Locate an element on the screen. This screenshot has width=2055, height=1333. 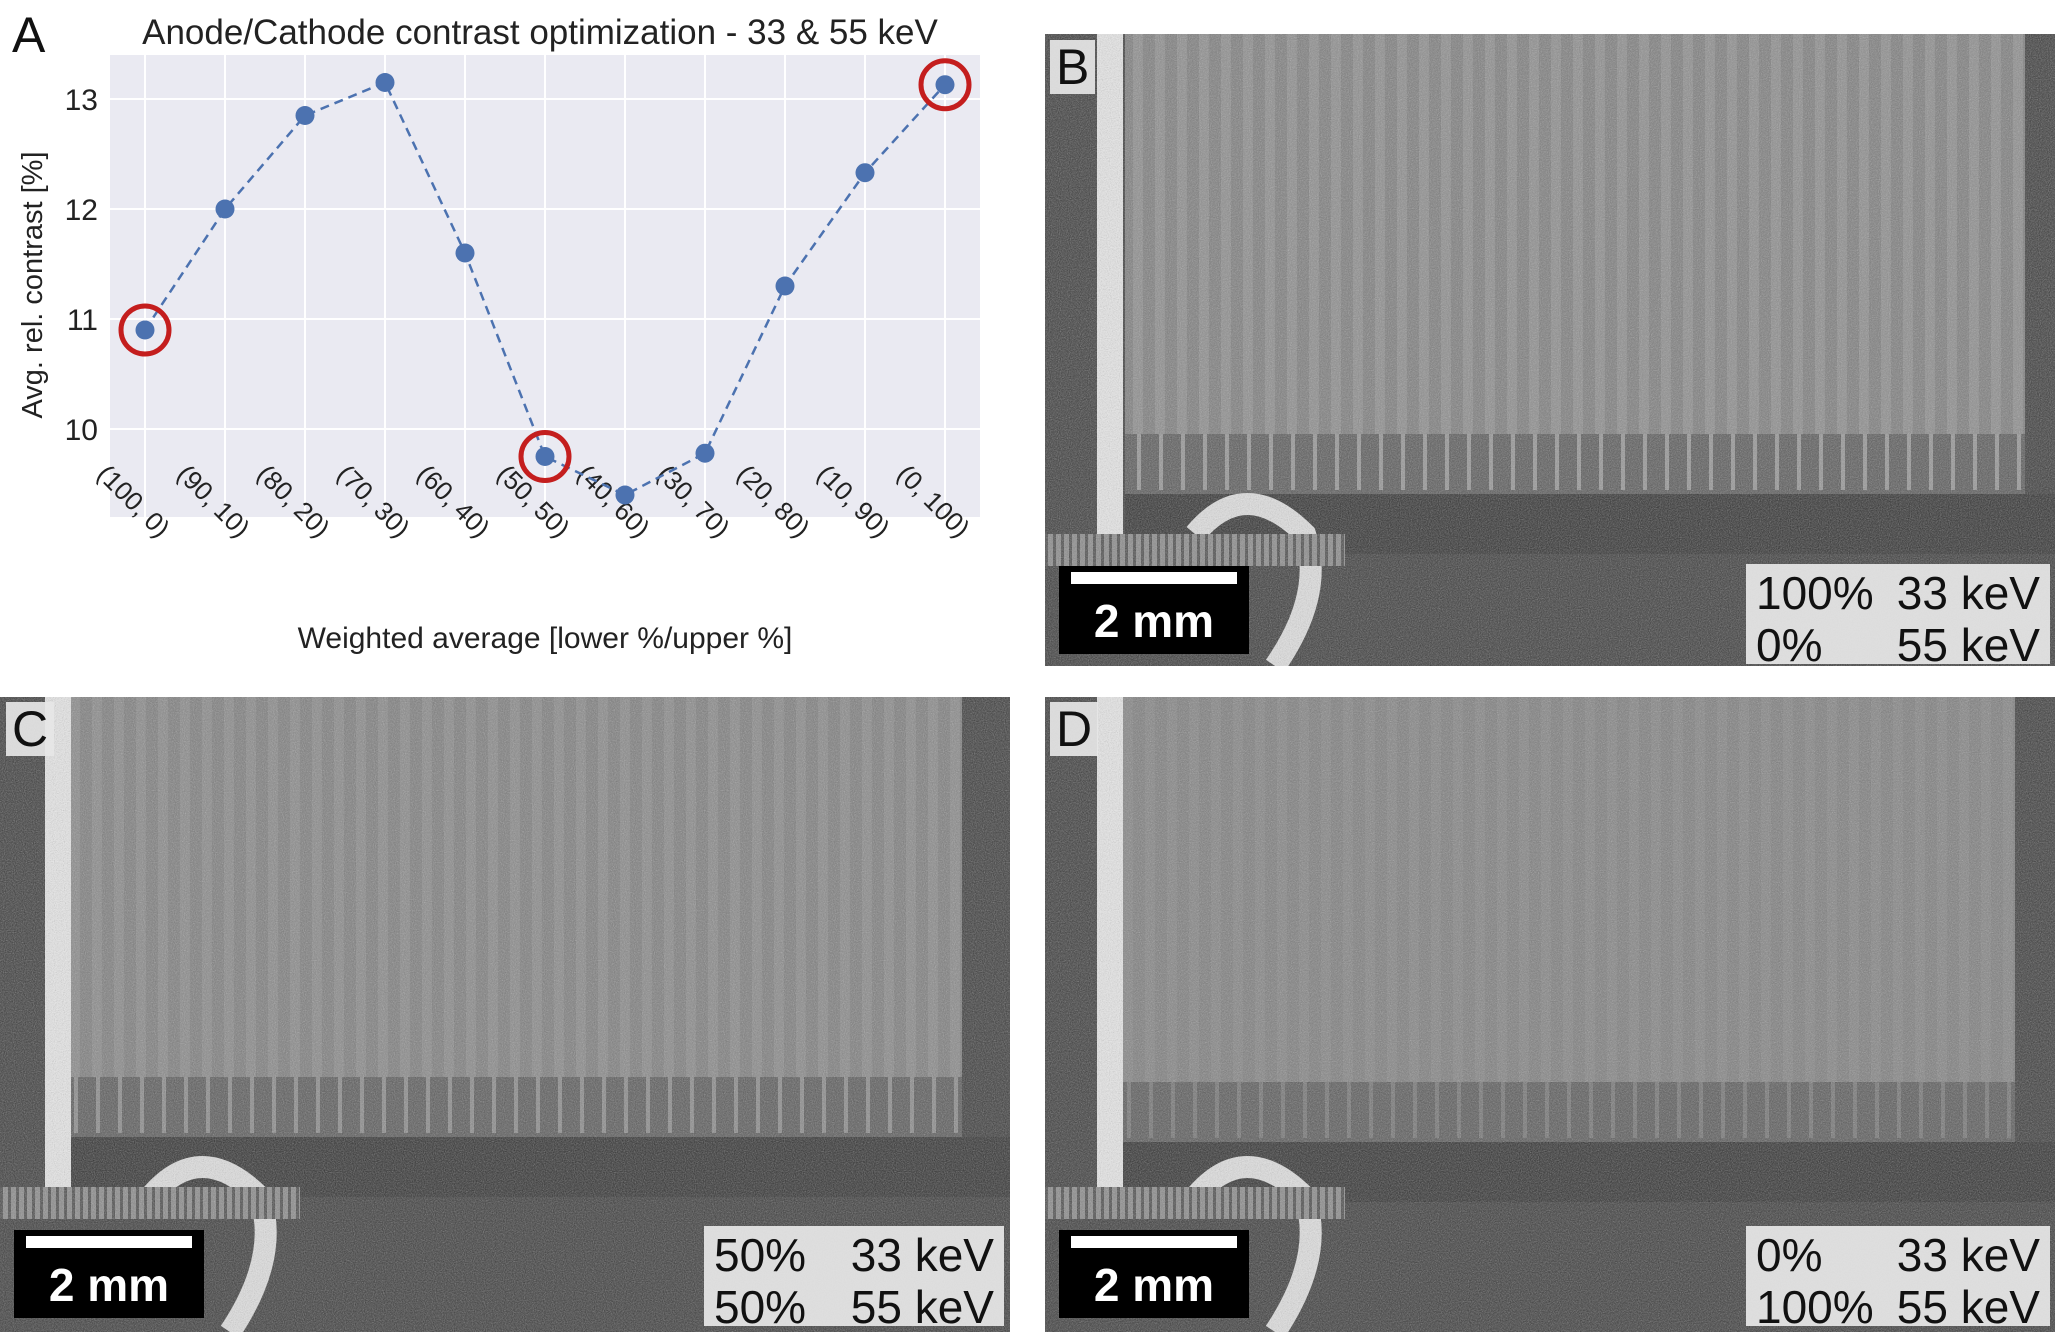
panel-letter-a: A is located at coordinates (29, 35).